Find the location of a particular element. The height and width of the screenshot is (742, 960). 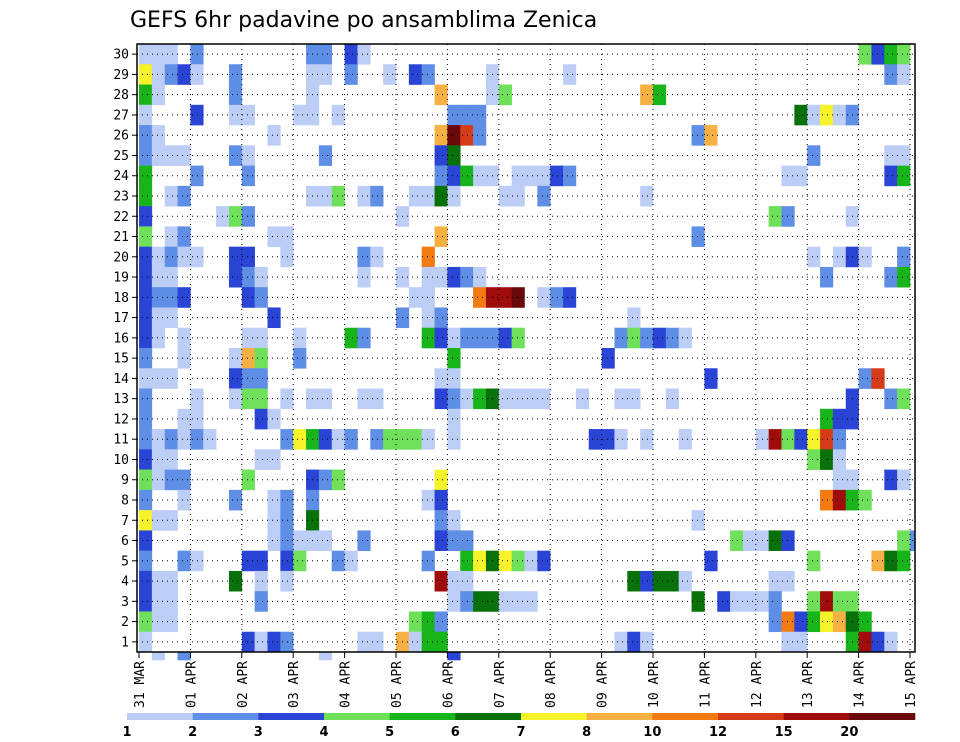

colorbar-label: 15 is located at coordinates (784, 732).